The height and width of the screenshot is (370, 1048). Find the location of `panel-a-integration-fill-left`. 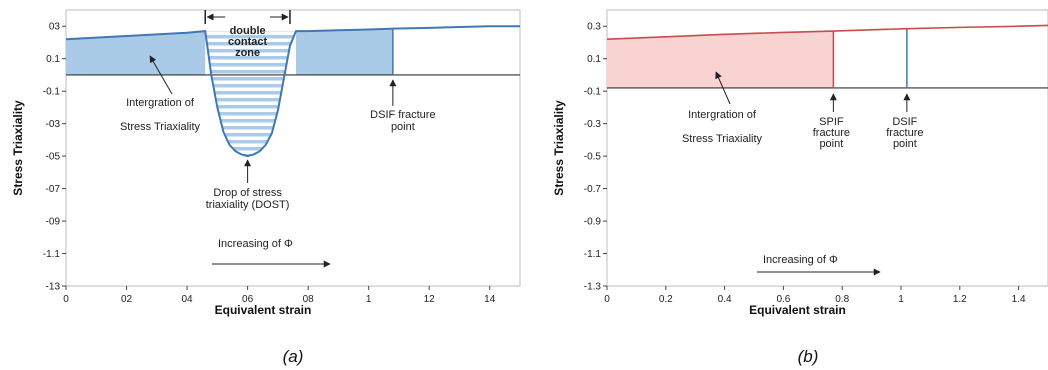

panel-a-integration-fill-left is located at coordinates (136, 53).